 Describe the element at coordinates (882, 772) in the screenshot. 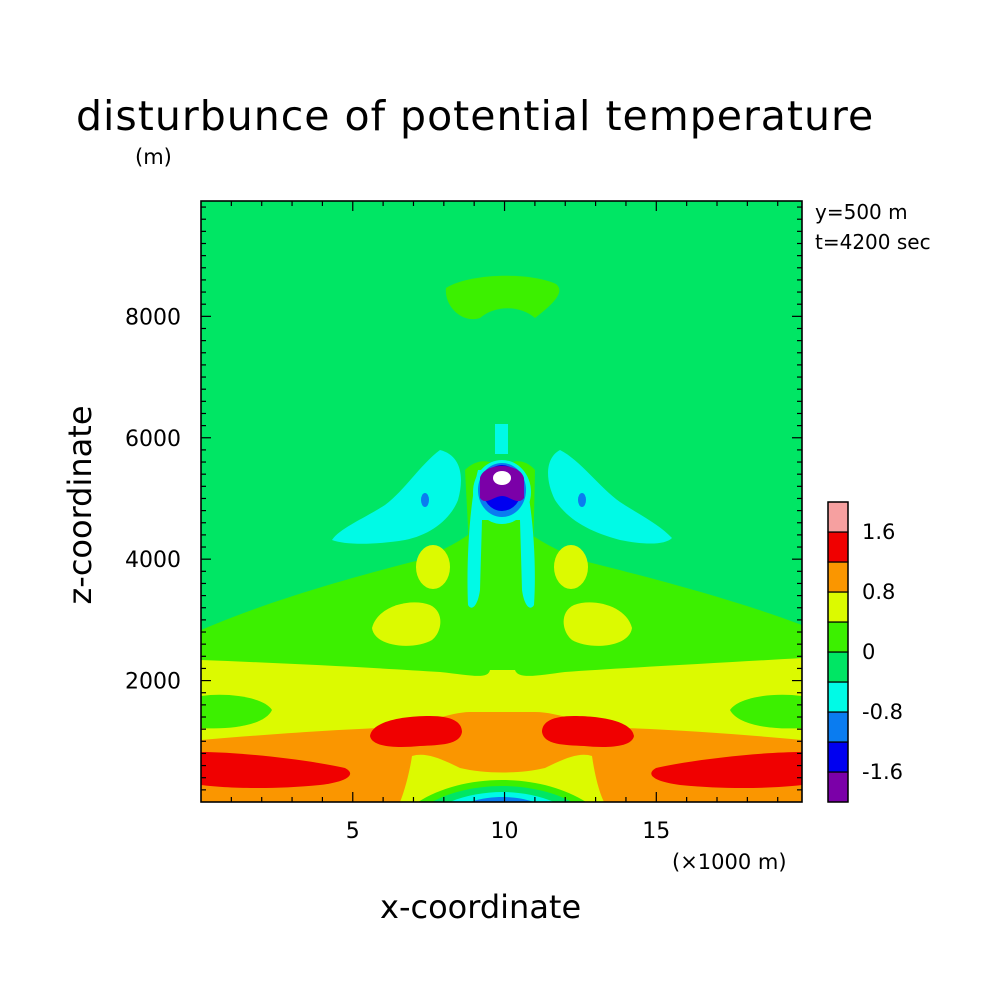

I see `colorbar-label: -1.6` at that location.